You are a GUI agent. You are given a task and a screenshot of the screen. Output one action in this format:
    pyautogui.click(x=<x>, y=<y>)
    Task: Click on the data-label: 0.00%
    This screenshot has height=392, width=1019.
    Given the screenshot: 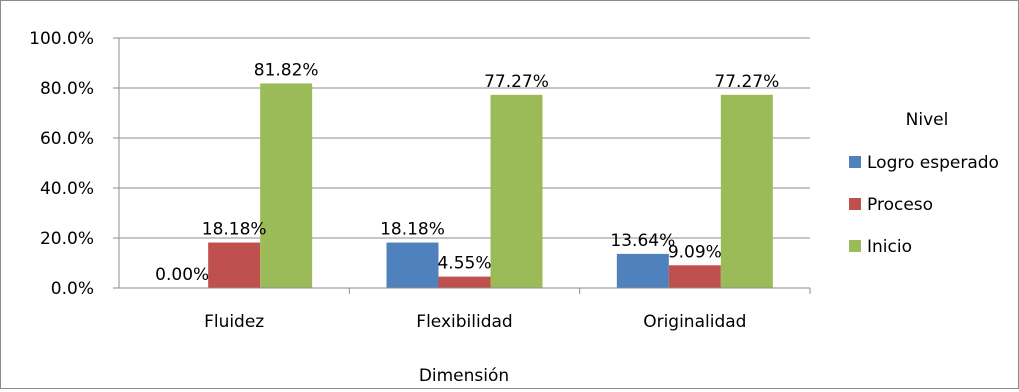 What is the action you would take?
    pyautogui.click(x=182, y=275)
    